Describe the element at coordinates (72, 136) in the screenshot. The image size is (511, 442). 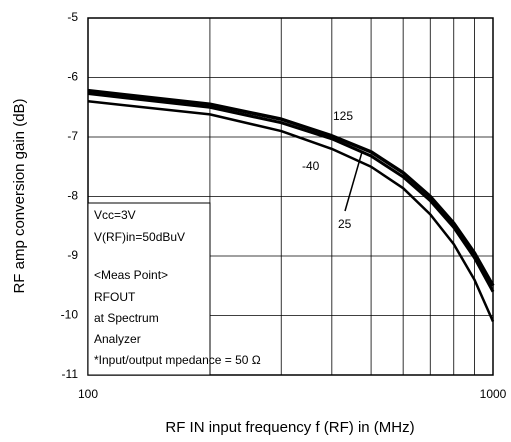
I see `y-tick-label: -7` at that location.